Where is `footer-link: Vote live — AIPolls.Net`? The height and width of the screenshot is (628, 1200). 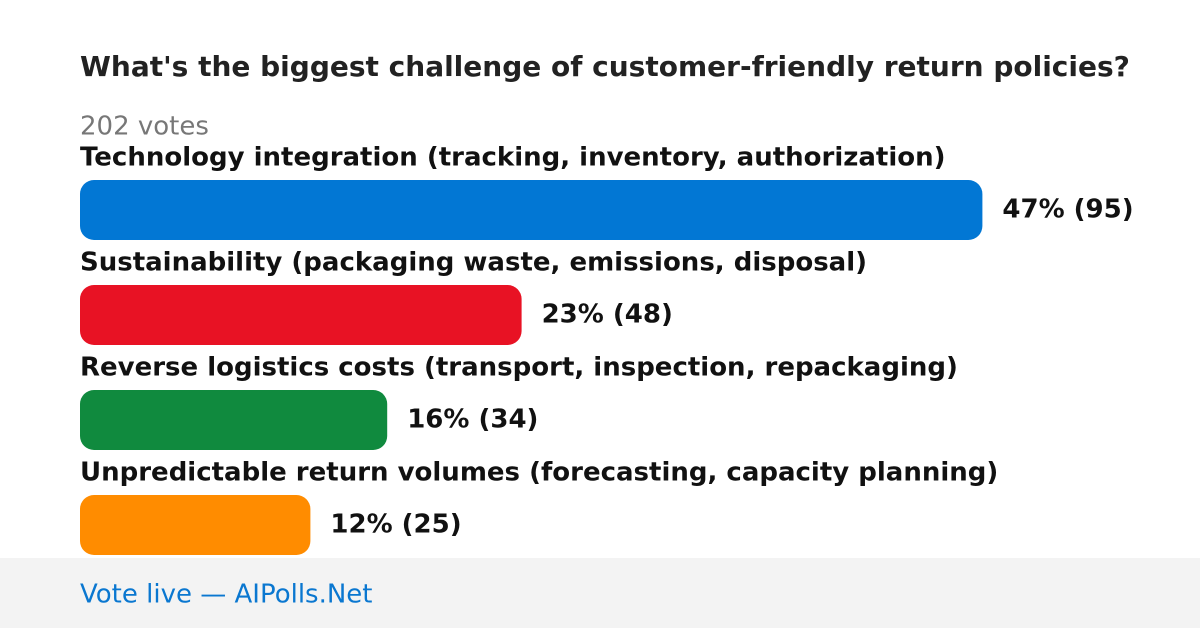 footer-link: Vote live — AIPolls.Net is located at coordinates (226, 595).